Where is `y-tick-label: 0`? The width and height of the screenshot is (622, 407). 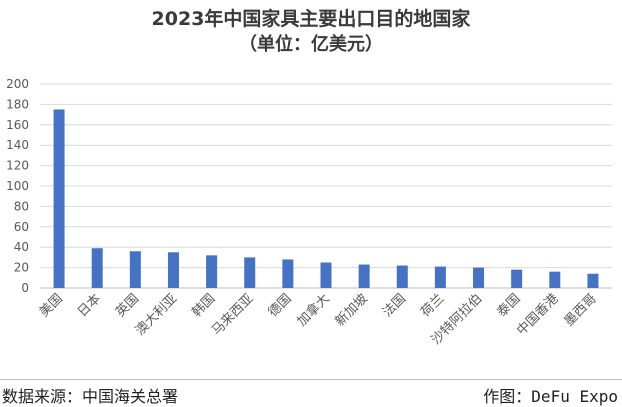
y-tick-label: 0 is located at coordinates (25, 288).